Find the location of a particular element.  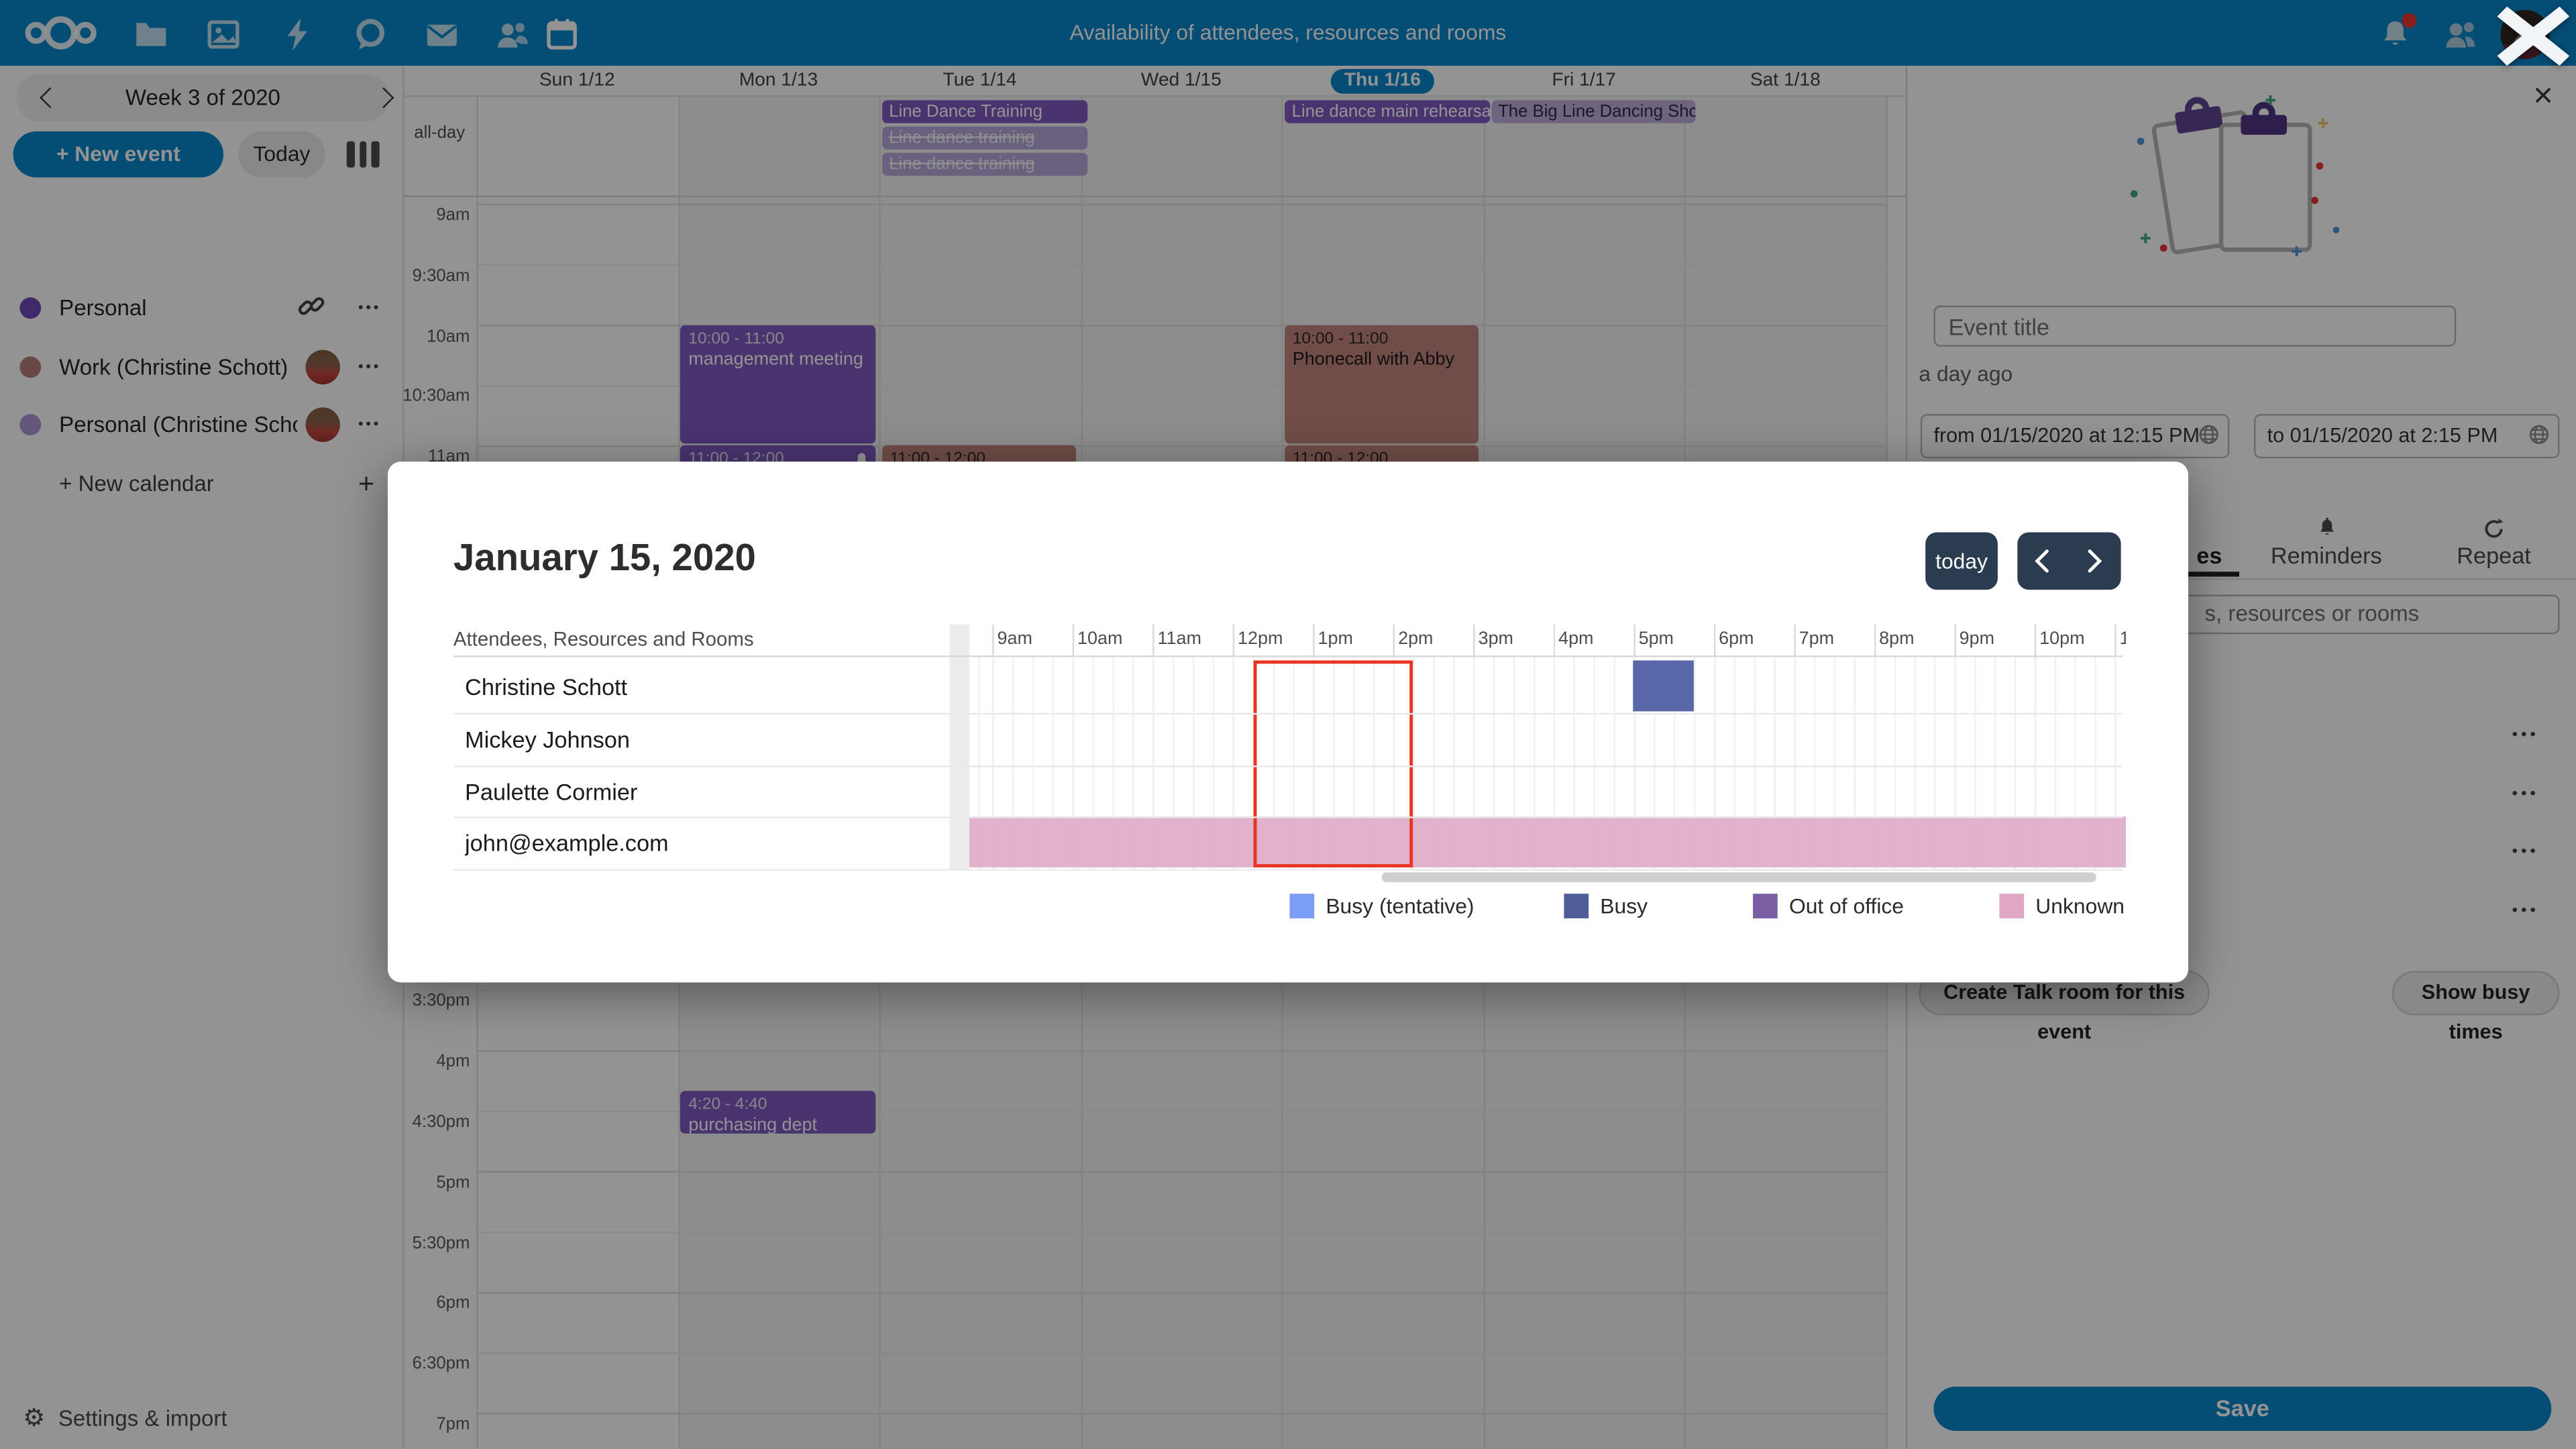

event-title-input is located at coordinates (2195, 326).